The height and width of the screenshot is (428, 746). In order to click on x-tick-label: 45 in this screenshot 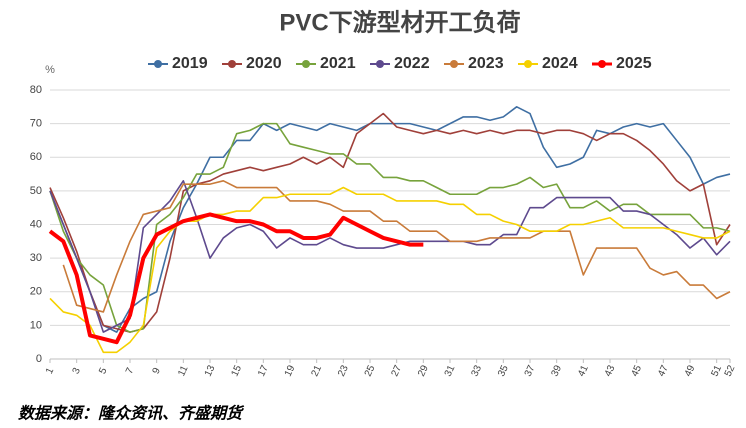, I will do `click(636, 370)`.